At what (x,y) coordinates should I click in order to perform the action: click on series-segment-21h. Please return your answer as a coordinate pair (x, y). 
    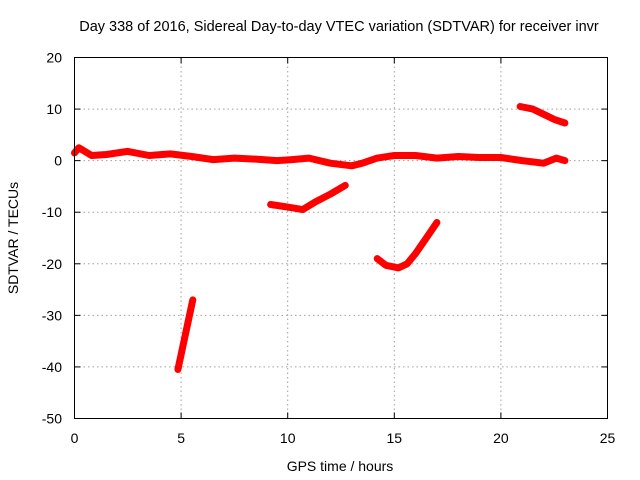
    Looking at the image, I should click on (542, 115).